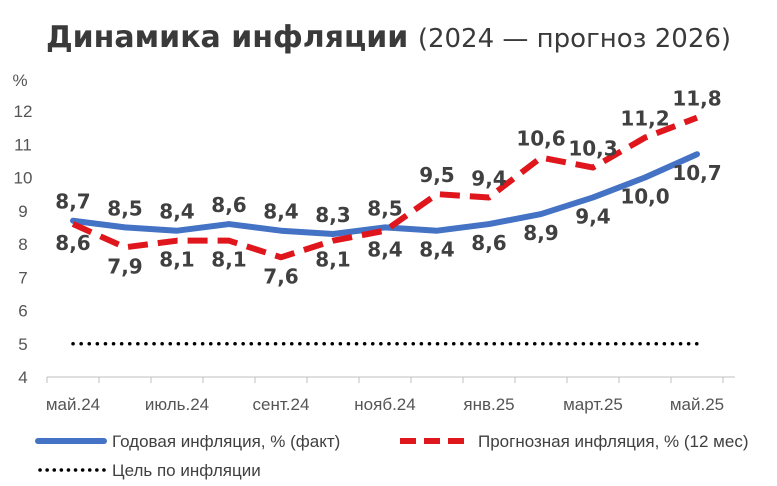  Describe the element at coordinates (385, 194) in the screenshot. I see `actual-inflation-line` at that location.